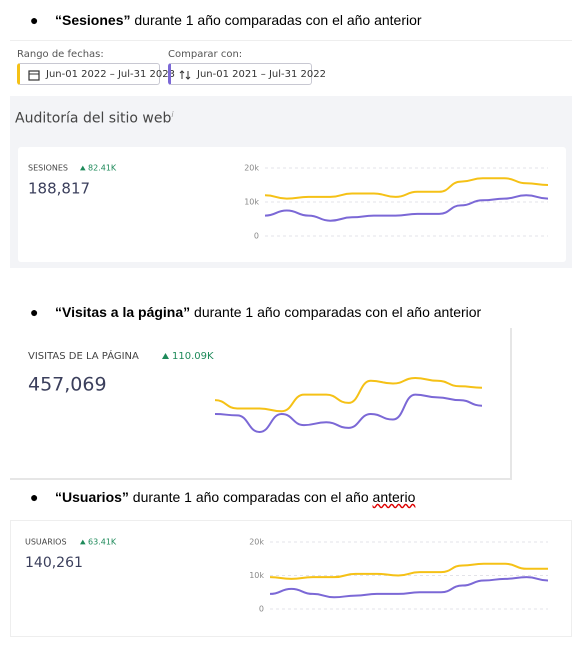 The image size is (586, 651). What do you see at coordinates (59, 189) in the screenshot?
I see `metric-total: 188,817` at bounding box center [59, 189].